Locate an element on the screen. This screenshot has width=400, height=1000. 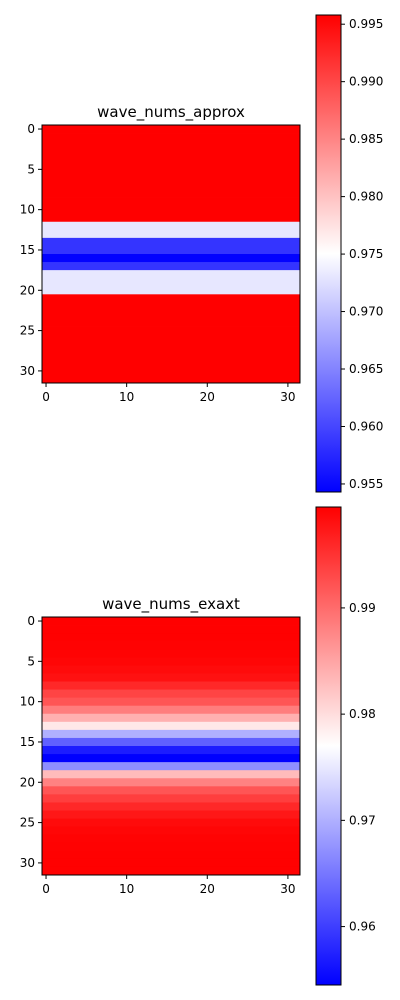
colorbar-tick-label: 0.97 is located at coordinates (362, 820).